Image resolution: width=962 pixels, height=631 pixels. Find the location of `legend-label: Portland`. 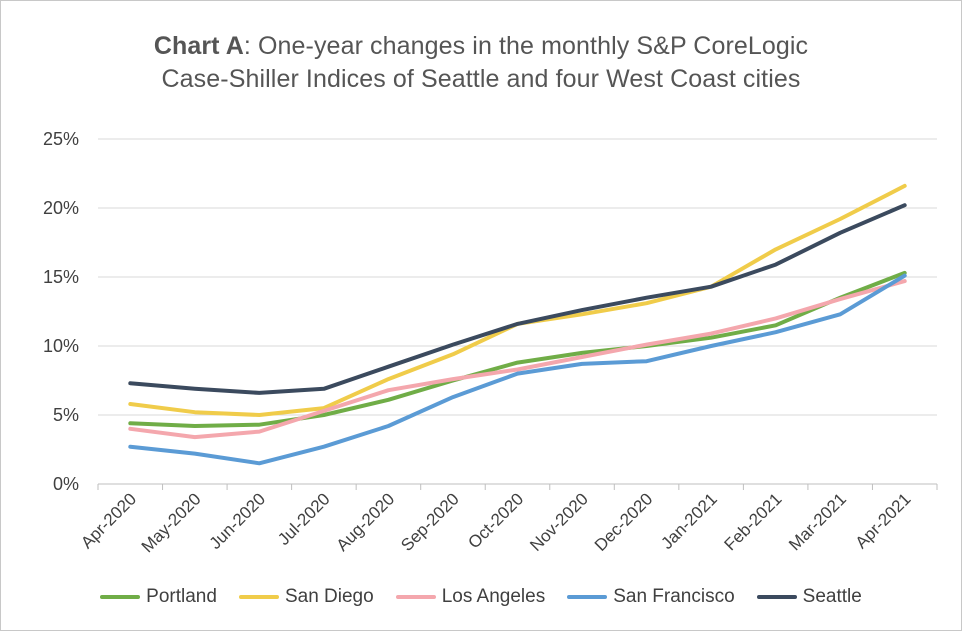

legend-label: Portland is located at coordinates (181, 596).